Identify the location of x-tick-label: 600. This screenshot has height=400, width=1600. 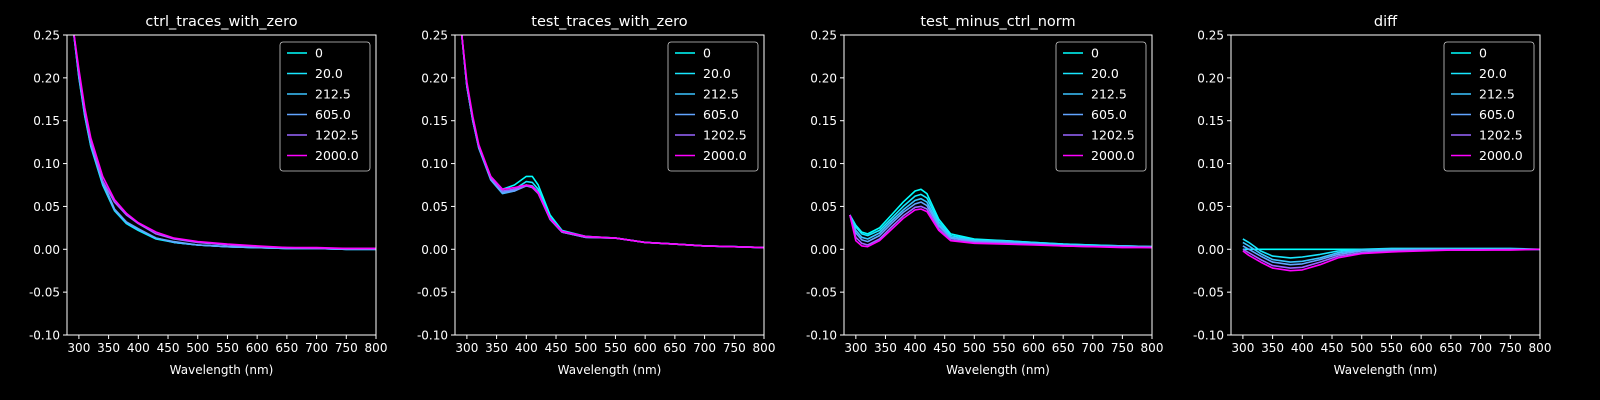
(645, 348).